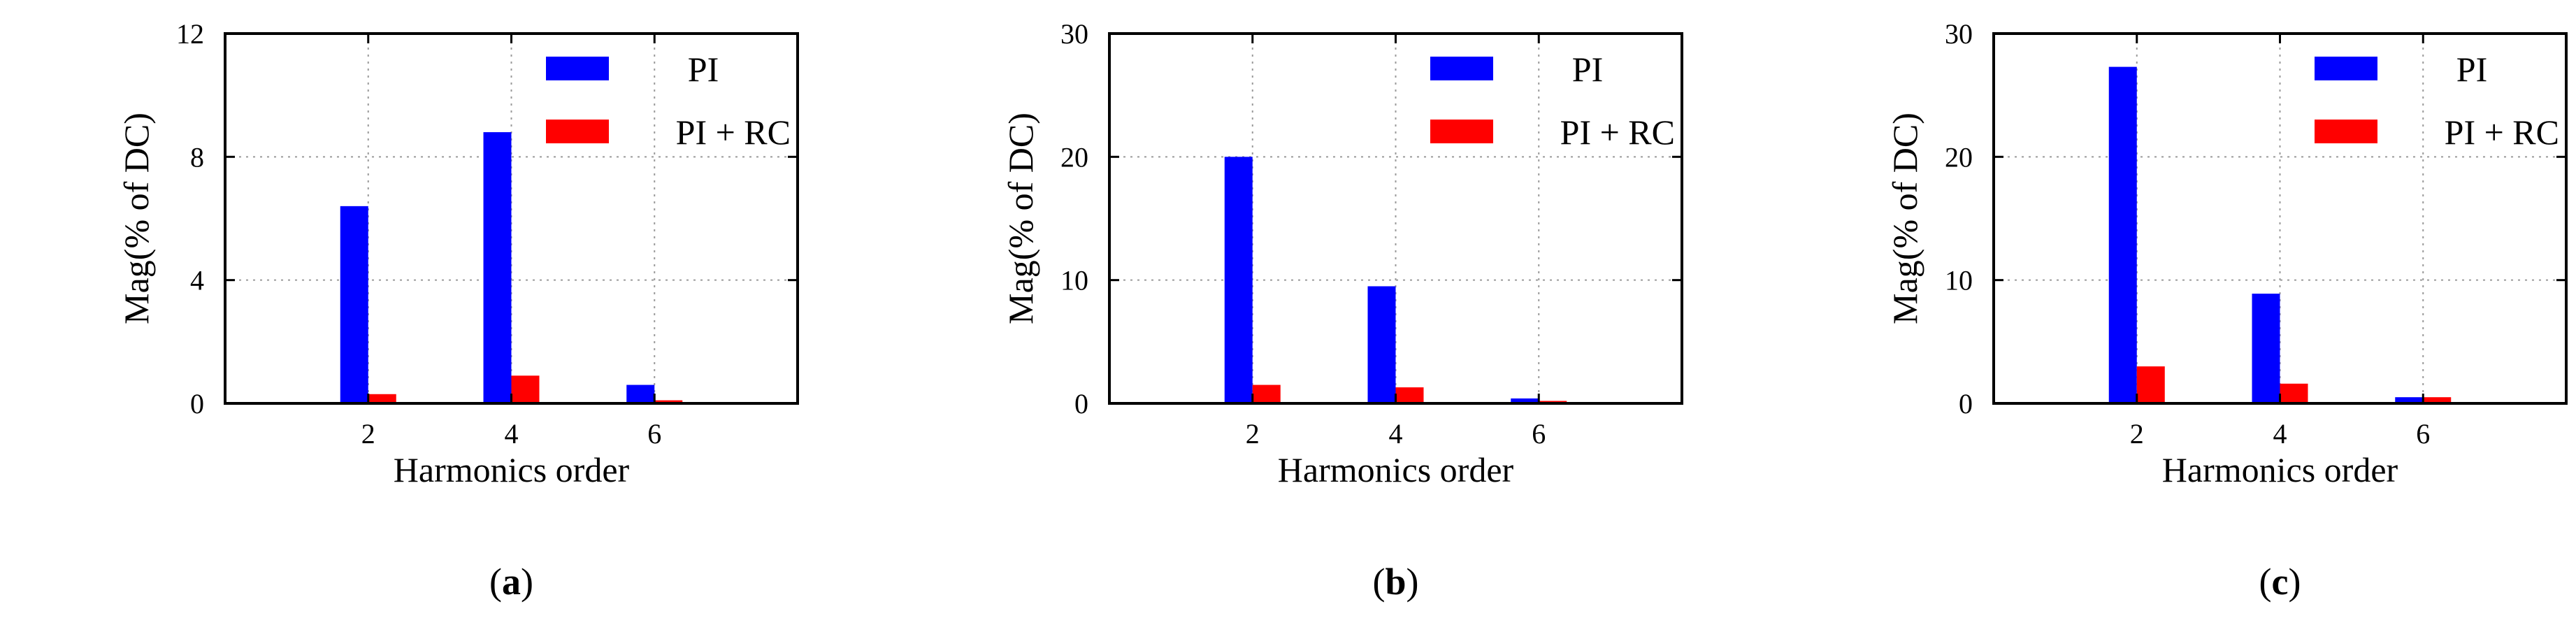  I want to click on panel-label: (c), so click(2280, 582).